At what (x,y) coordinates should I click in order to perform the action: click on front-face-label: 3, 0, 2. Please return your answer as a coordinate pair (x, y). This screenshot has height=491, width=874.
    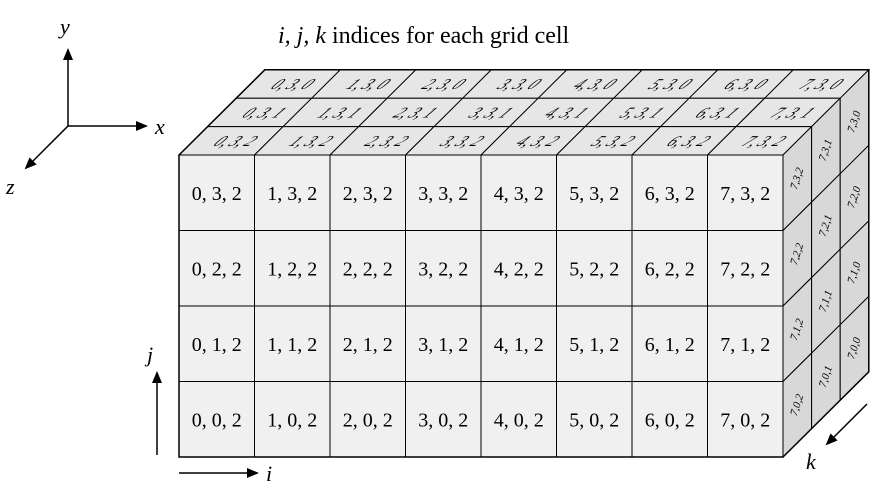
    Looking at the image, I should click on (443, 420).